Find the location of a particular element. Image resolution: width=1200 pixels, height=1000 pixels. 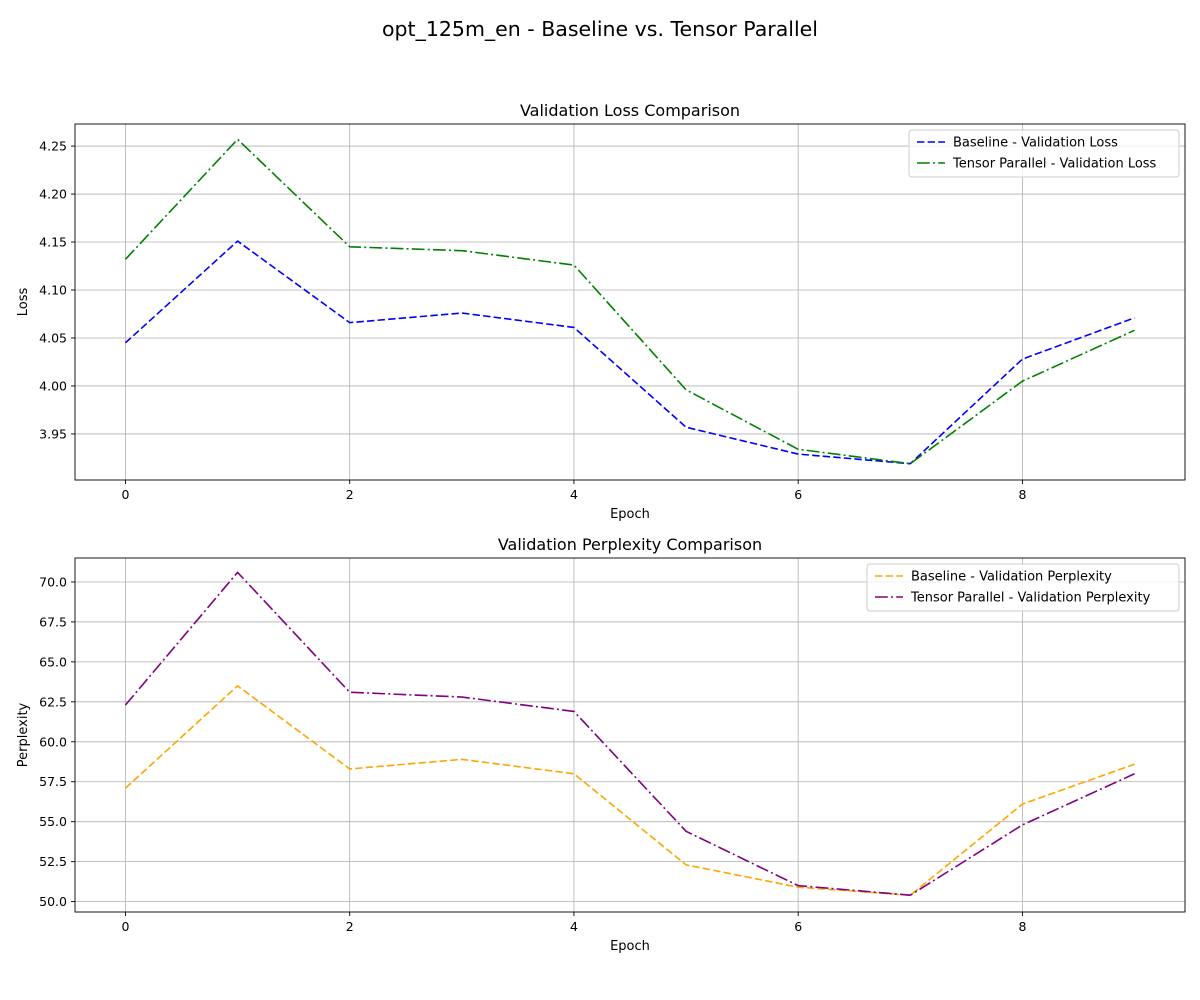

perplexity-x-tick-label: 2 is located at coordinates (350, 926).